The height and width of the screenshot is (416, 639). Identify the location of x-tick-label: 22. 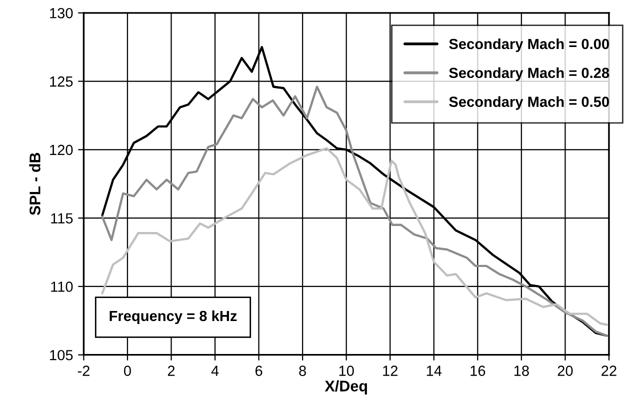
(609, 371).